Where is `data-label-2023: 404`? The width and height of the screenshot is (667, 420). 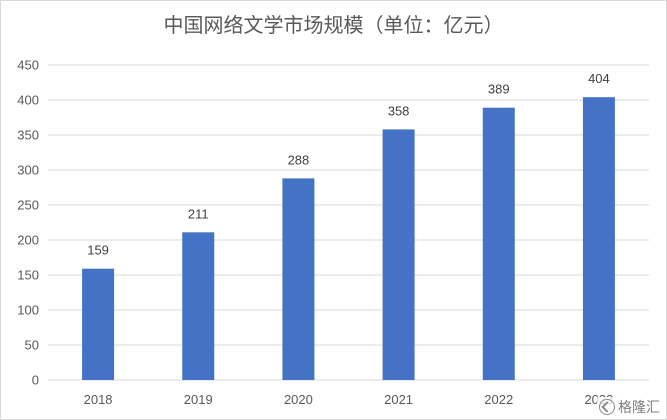 data-label-2023: 404 is located at coordinates (599, 78).